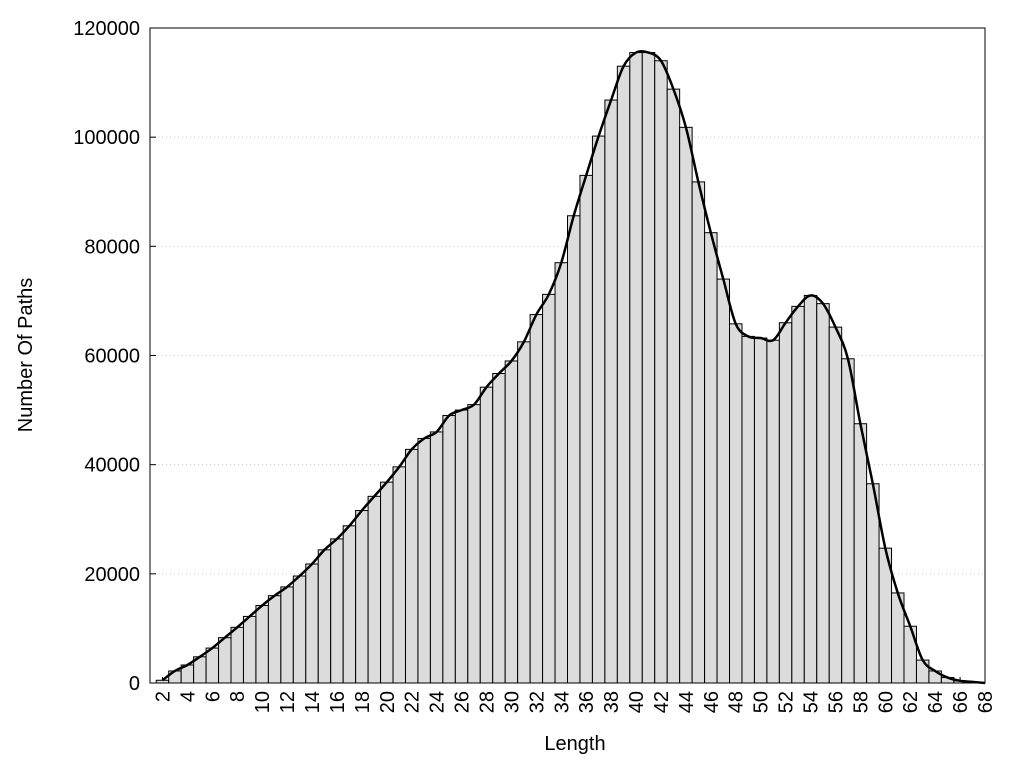  What do you see at coordinates (687, 702) in the screenshot?
I see `x-tick-label: 44` at bounding box center [687, 702].